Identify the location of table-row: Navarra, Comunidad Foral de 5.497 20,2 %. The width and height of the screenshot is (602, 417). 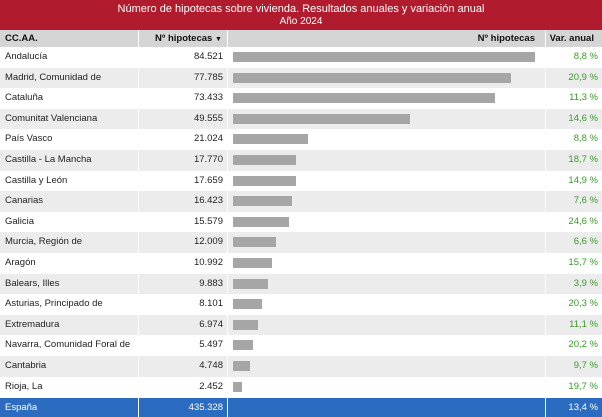
(301, 345).